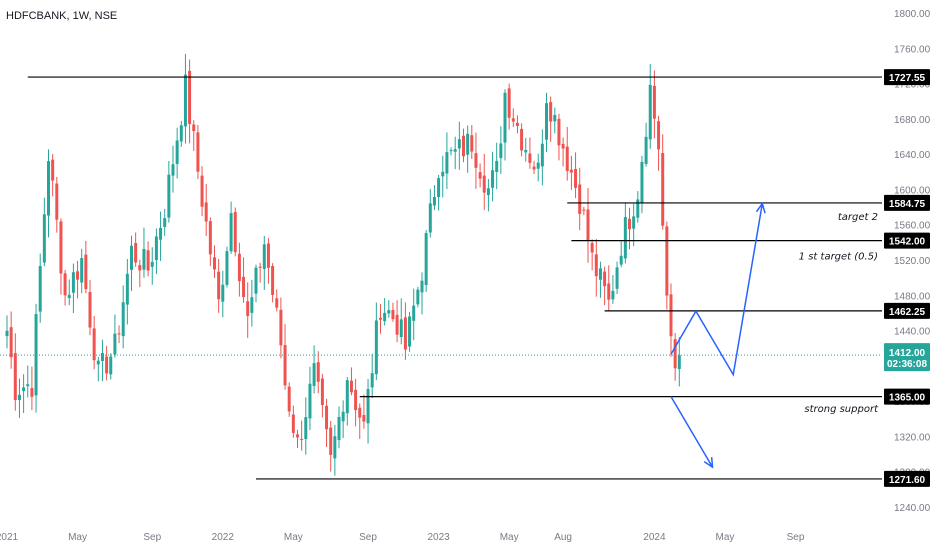 The width and height of the screenshot is (932, 550). I want to click on x-tick-label: 2023, so click(438, 537).